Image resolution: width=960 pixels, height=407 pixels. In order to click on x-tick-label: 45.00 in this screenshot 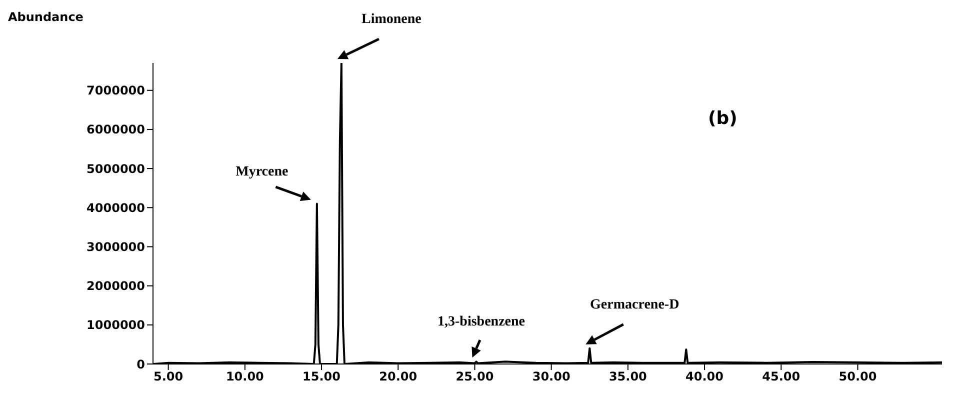, I will do `click(781, 377)`.